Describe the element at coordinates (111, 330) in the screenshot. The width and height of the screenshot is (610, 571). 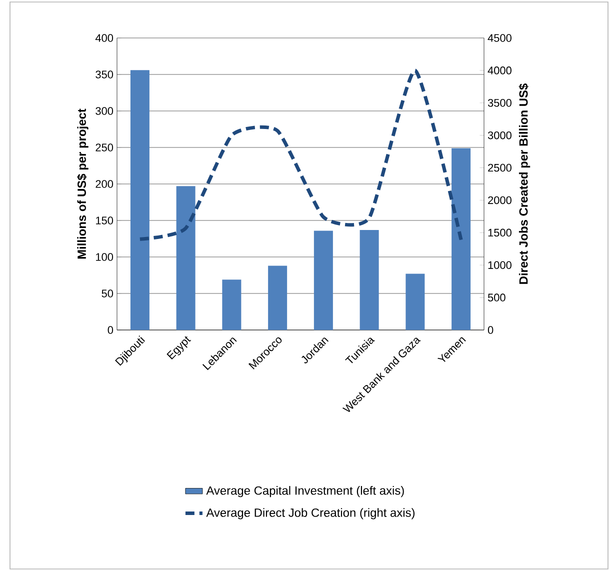
I see `y-tick-label: 0` at that location.